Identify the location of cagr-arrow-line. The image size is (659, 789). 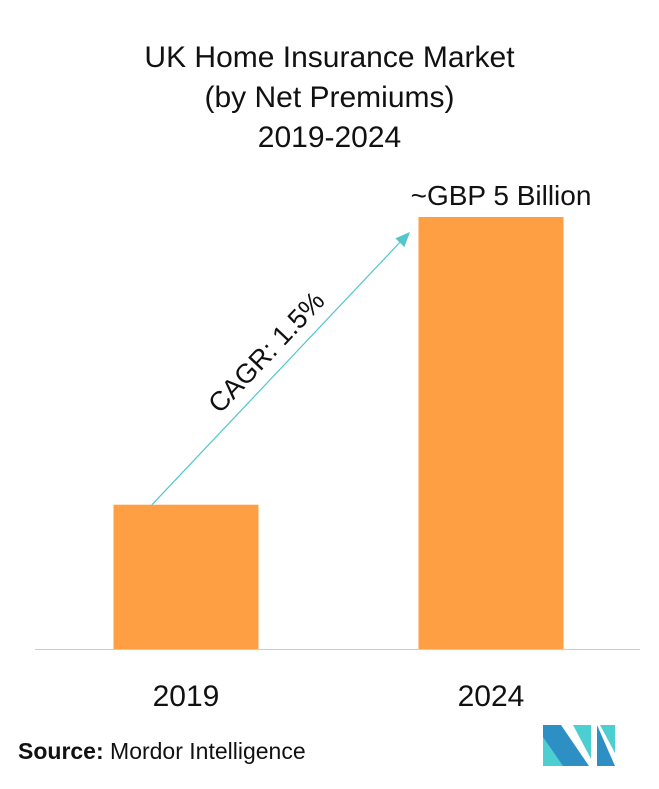
(278, 371).